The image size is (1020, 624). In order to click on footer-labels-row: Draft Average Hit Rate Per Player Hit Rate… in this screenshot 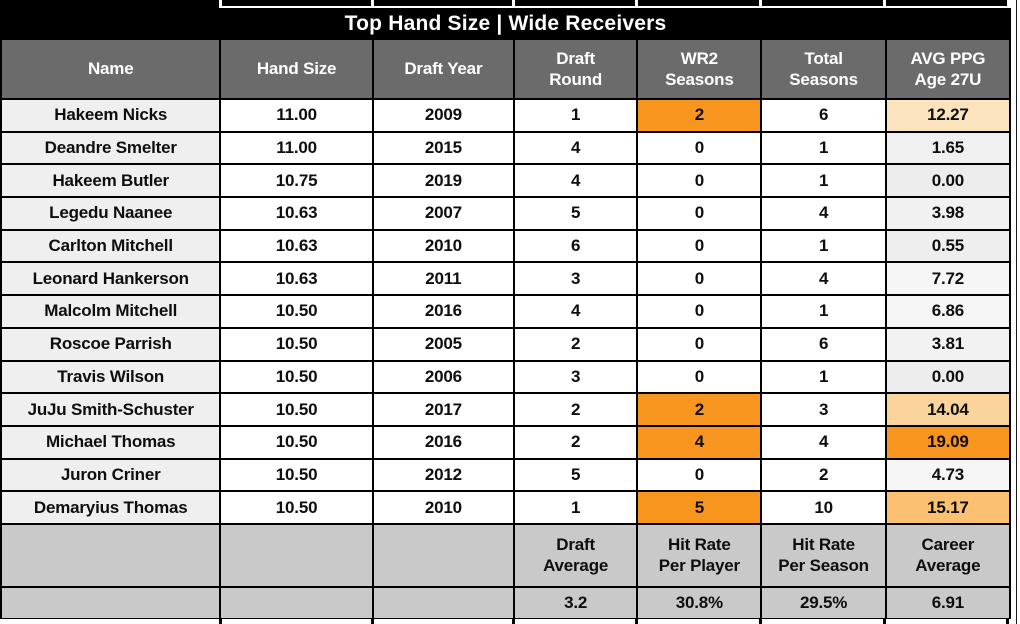, I will do `click(506, 555)`.